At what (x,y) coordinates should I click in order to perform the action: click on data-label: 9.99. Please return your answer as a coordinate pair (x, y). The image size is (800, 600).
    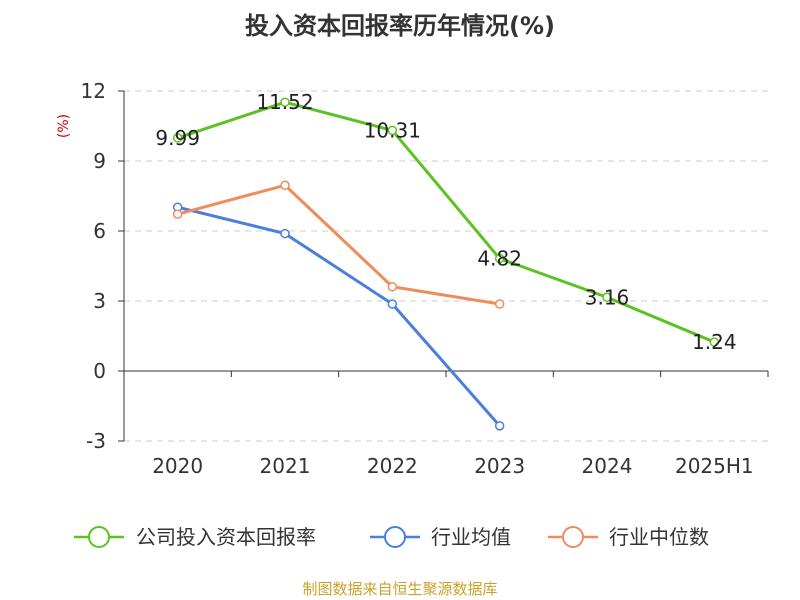
    Looking at the image, I should click on (177, 138).